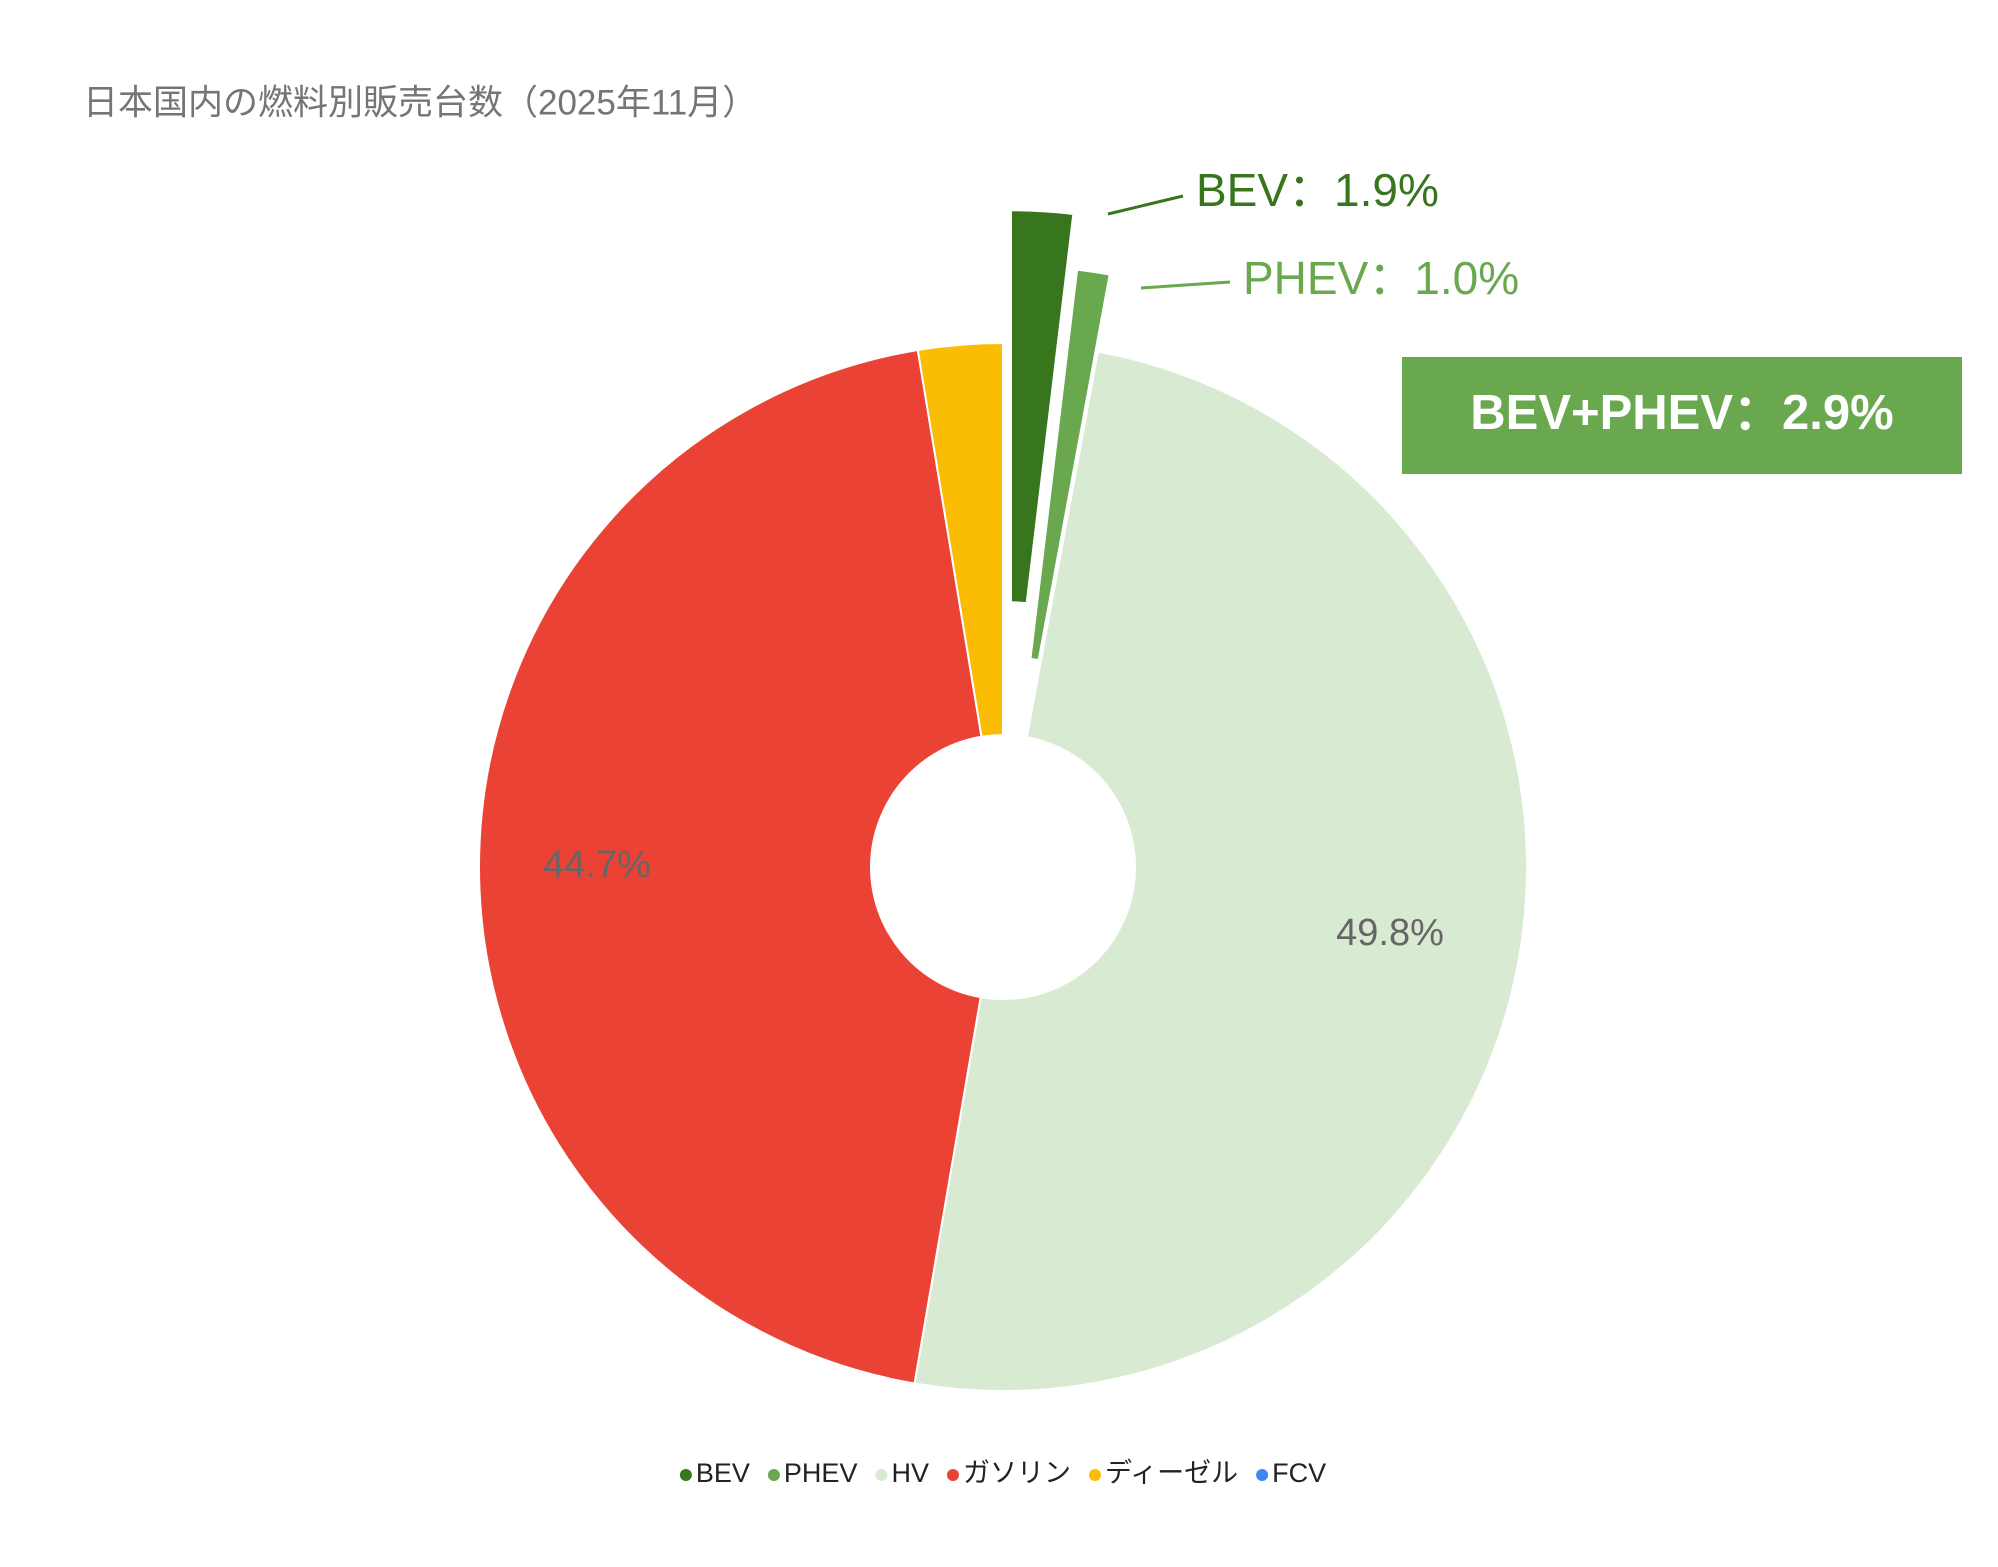 The width and height of the screenshot is (1998, 1567). What do you see at coordinates (1299, 1473) in the screenshot?
I see `legend-label: FCV` at bounding box center [1299, 1473].